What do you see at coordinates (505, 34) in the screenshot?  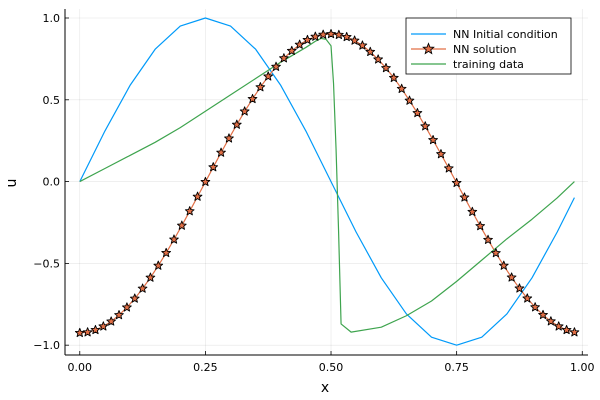 I see `legend-label: NN Initial condition` at bounding box center [505, 34].